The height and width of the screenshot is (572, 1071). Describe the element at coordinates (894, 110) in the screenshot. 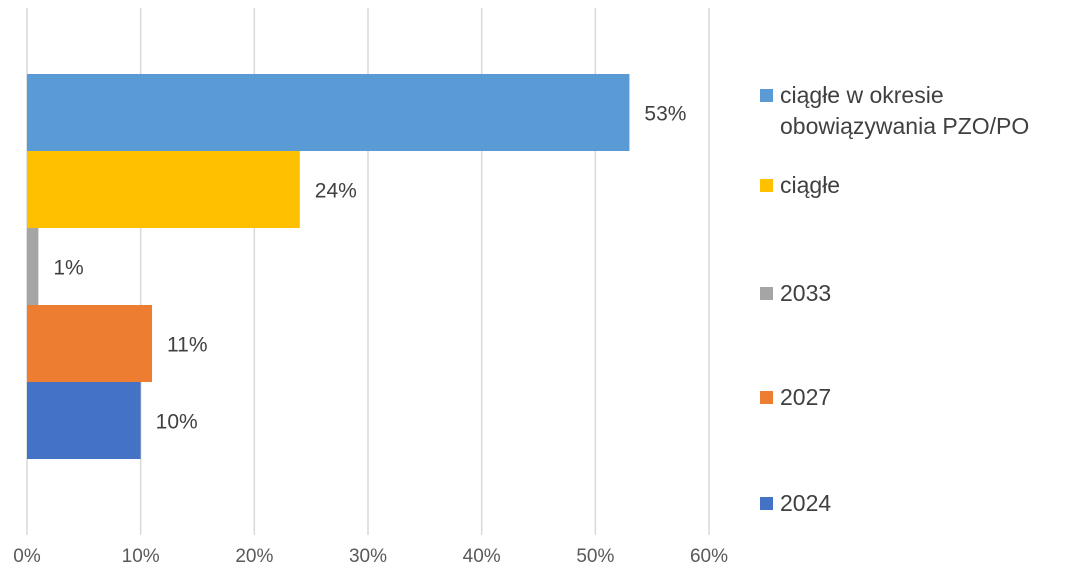

I see `legend-item: ciągłe w okresie obowiązywania PZO/PO` at that location.